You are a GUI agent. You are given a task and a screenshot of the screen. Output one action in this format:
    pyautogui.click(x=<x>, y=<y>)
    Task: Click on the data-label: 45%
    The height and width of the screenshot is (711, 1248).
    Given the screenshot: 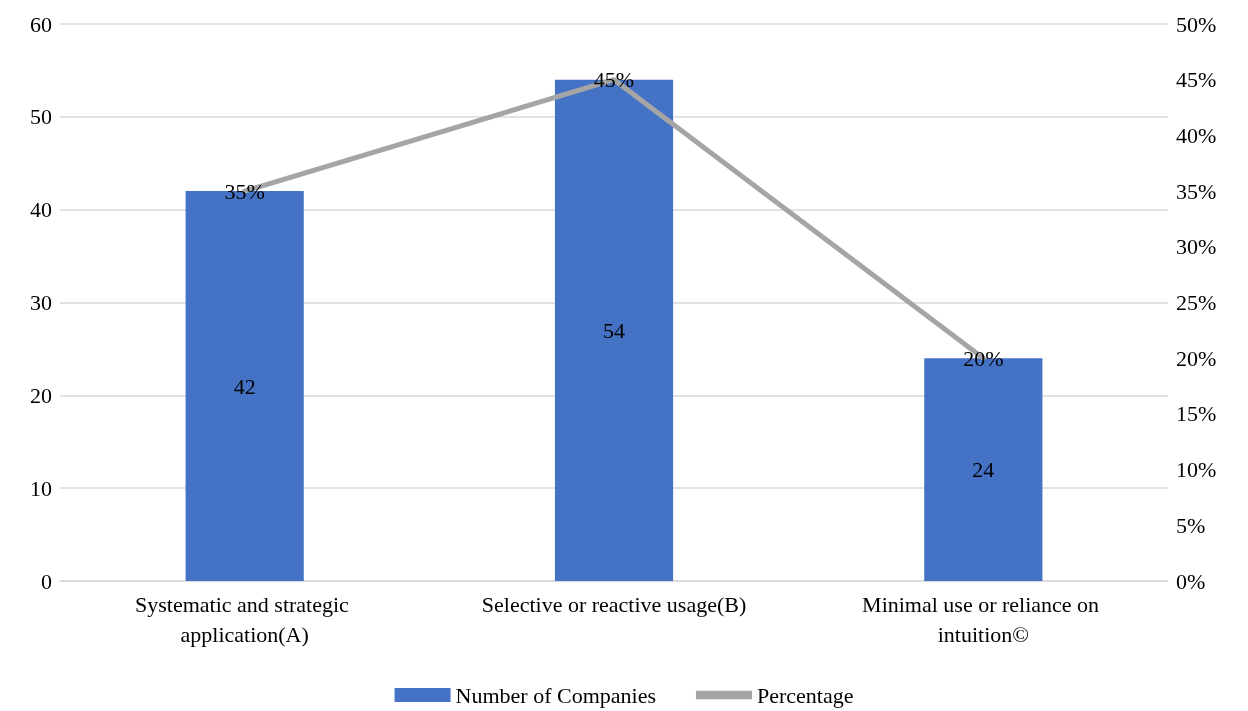 What is the action you would take?
    pyautogui.click(x=614, y=80)
    